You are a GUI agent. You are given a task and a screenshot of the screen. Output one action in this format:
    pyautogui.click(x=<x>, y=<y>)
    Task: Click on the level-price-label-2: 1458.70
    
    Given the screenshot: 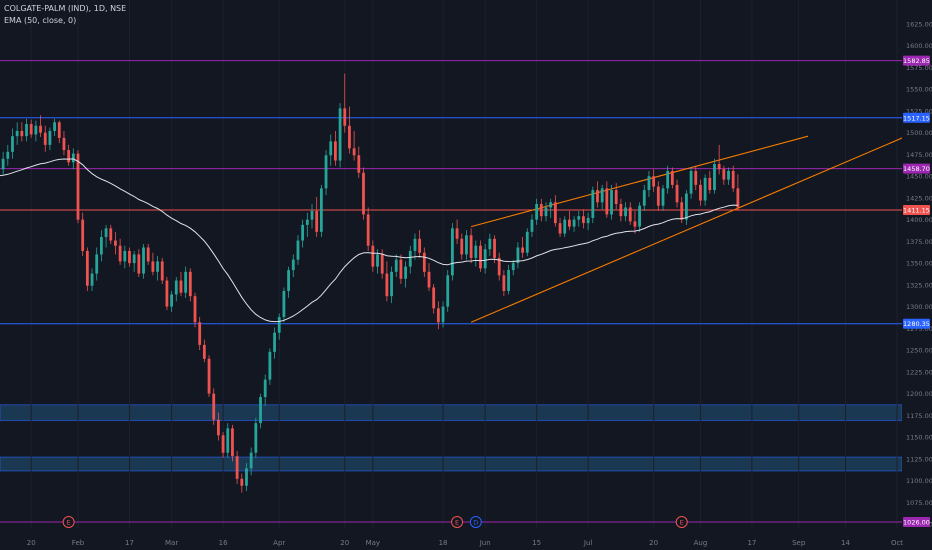 What is the action you would take?
    pyautogui.click(x=916, y=168)
    